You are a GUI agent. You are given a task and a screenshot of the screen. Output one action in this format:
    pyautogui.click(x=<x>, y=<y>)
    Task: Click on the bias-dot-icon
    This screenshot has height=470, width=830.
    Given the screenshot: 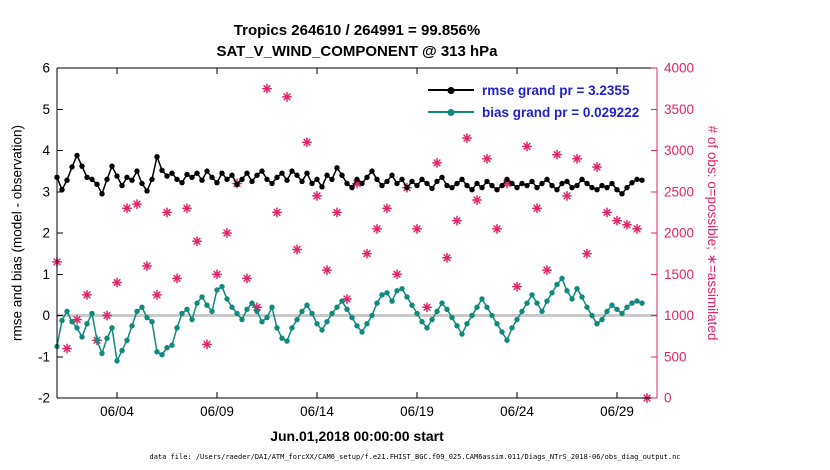 What is the action you would take?
    pyautogui.click(x=451, y=112)
    